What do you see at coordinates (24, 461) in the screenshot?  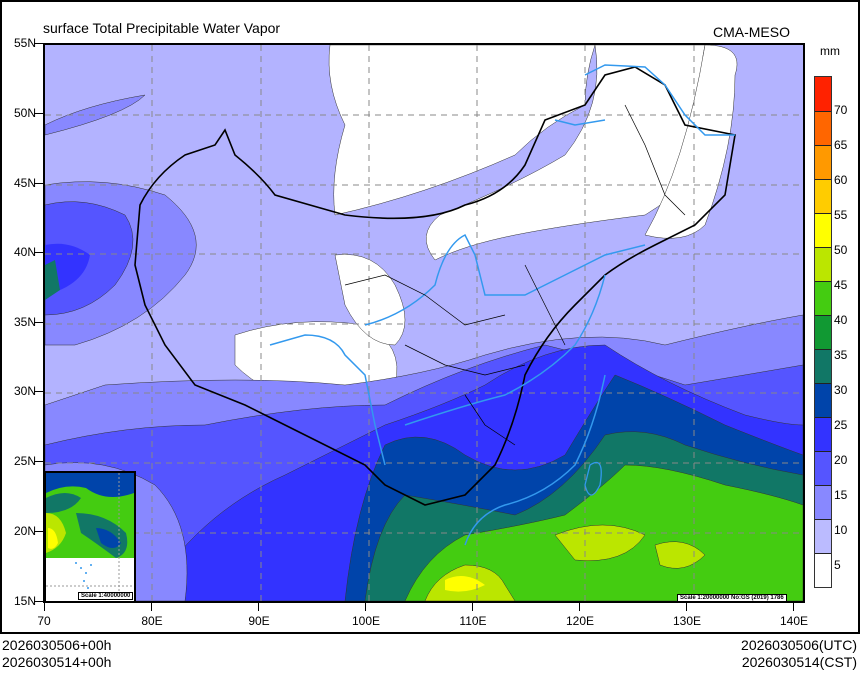 I see `lat-label-25n: 25N` at bounding box center [24, 461].